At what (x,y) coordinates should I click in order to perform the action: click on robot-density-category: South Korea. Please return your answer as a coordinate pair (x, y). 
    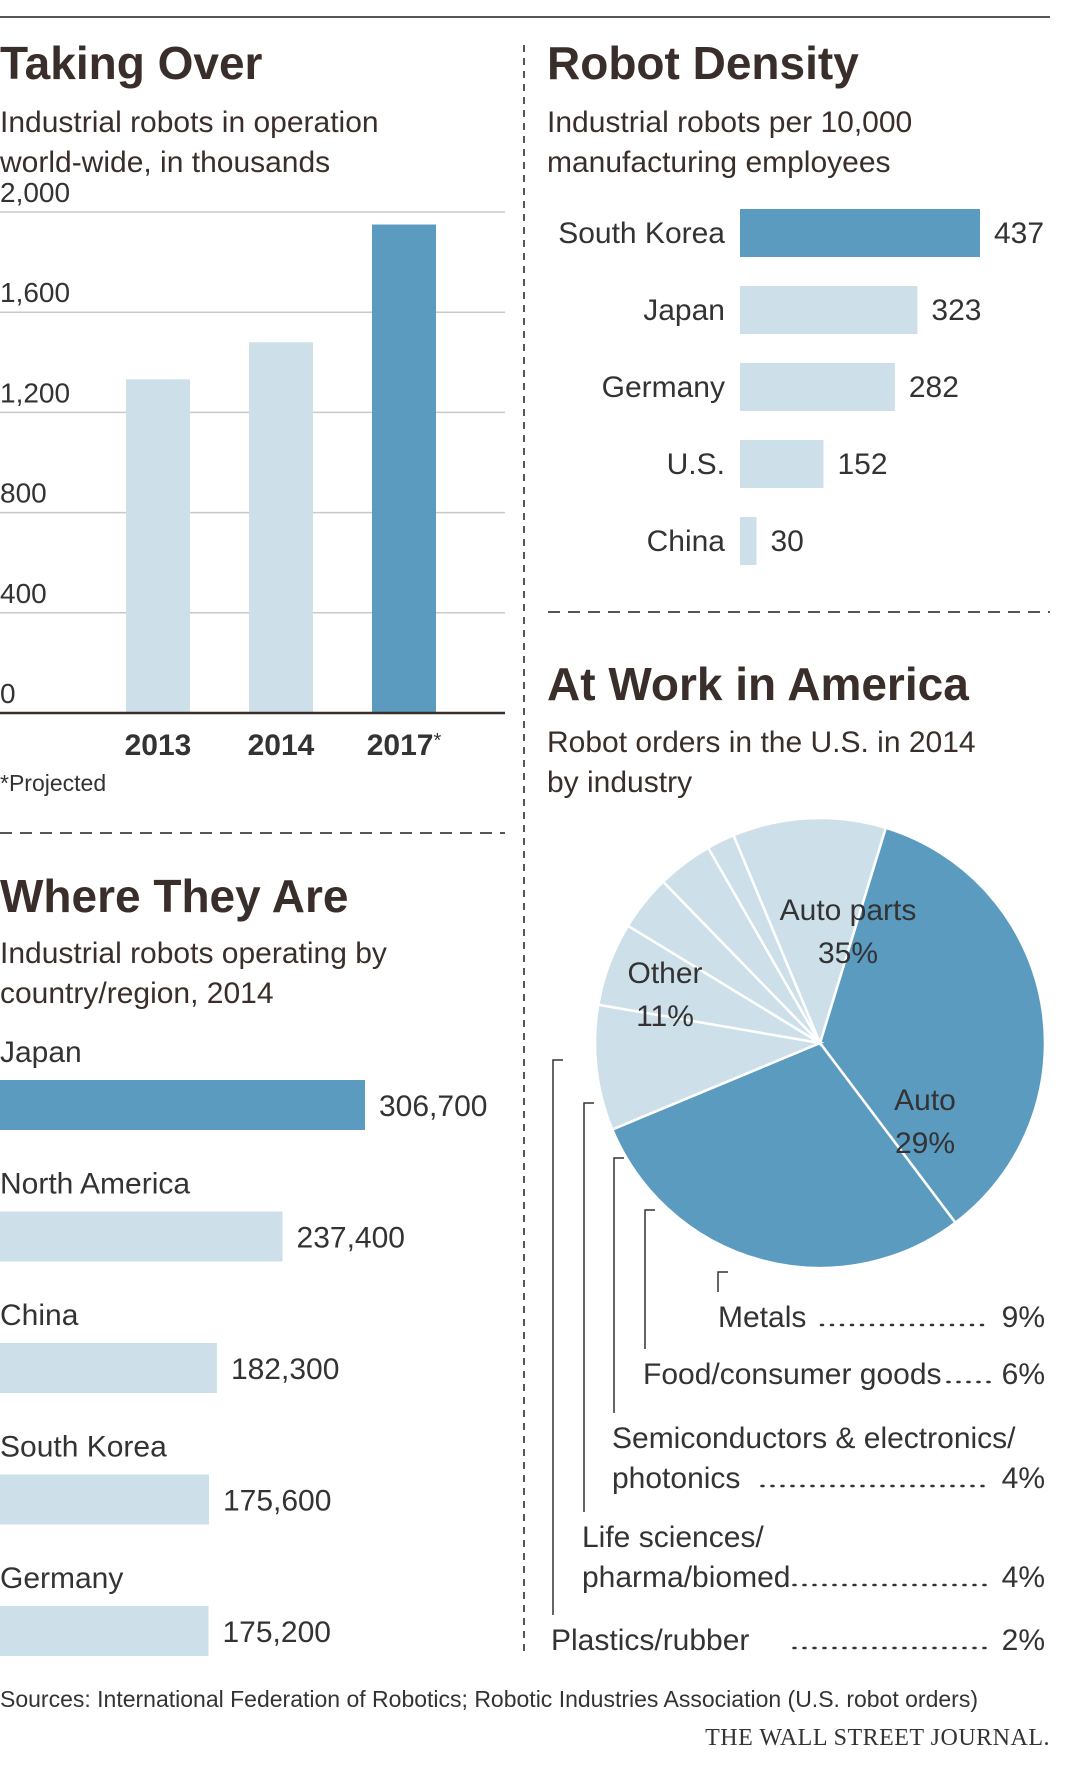
    Looking at the image, I should click on (641, 233).